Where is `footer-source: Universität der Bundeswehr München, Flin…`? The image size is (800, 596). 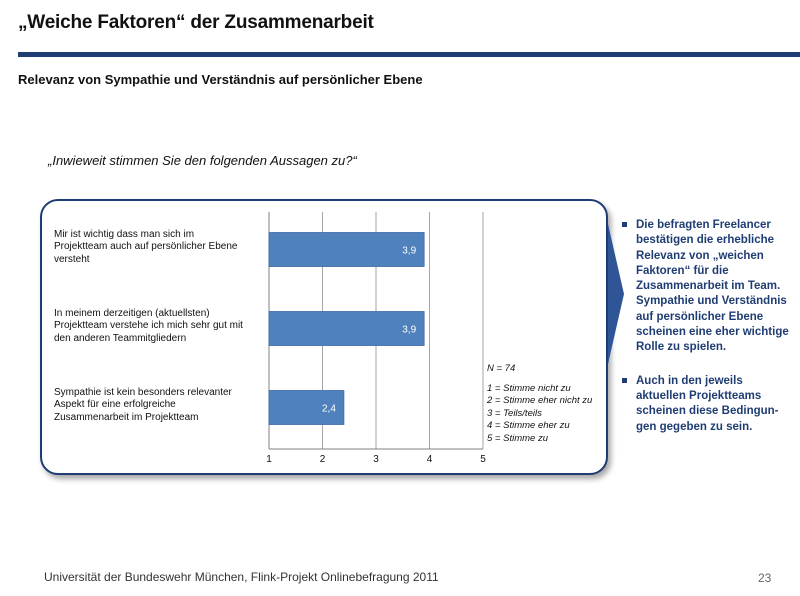
footer-source: Universität der Bundeswehr München, Flin… is located at coordinates (241, 577).